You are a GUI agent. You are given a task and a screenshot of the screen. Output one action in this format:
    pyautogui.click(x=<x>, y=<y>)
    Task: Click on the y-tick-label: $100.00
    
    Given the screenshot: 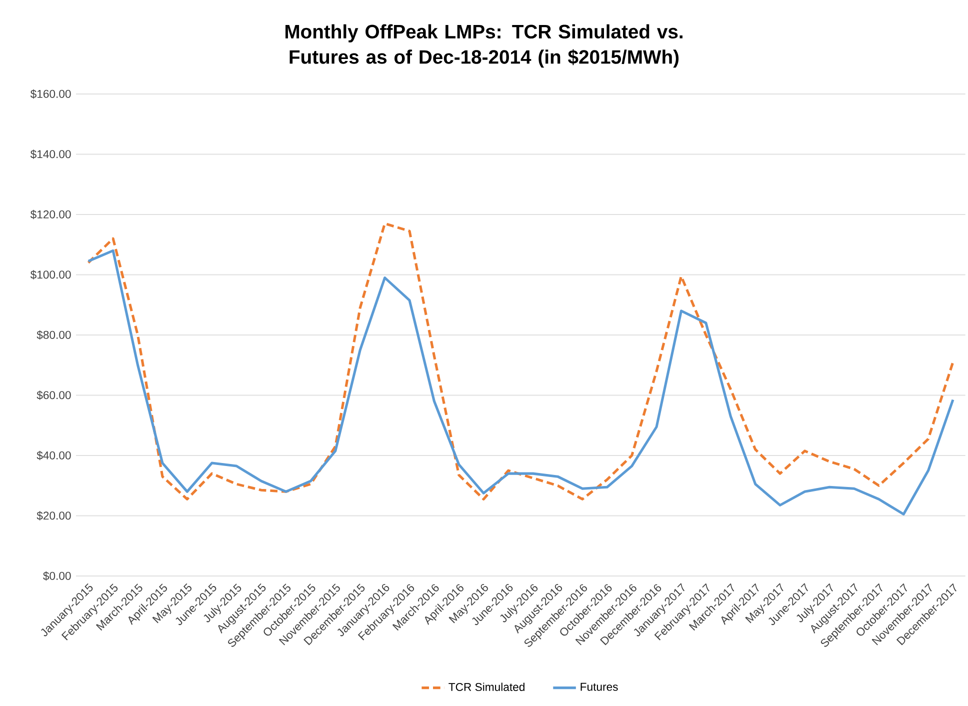 What is the action you would take?
    pyautogui.click(x=50, y=275)
    